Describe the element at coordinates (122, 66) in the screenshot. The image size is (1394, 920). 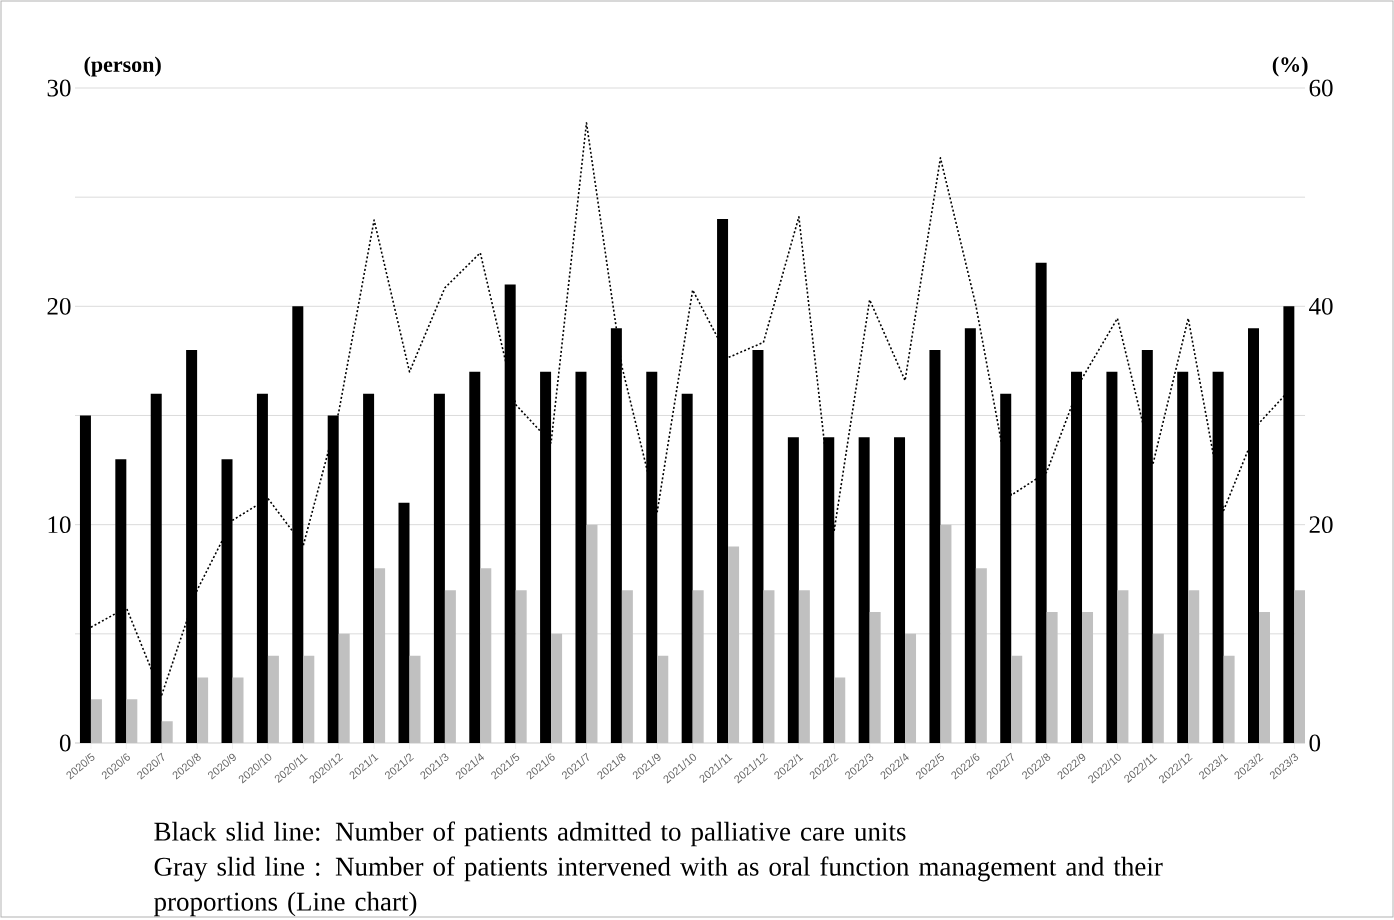
I see `y-axis-title: (person)` at that location.